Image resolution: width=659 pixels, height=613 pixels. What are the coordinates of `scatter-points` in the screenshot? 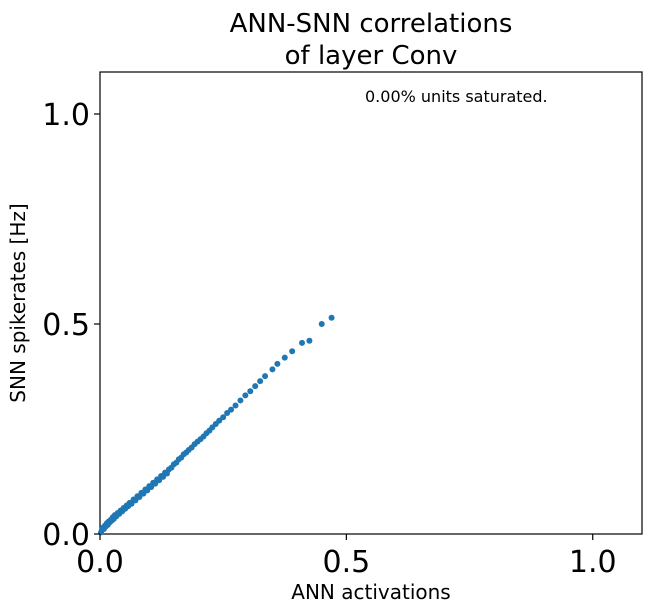 It's located at (216, 425).